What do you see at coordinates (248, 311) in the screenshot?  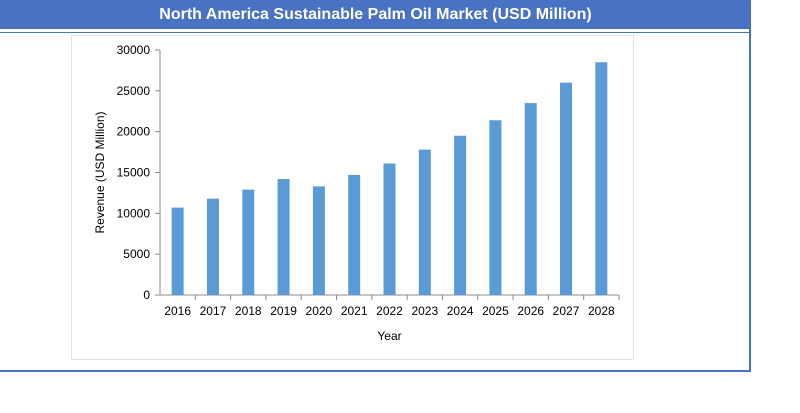 I see `x-tick-label: 2018` at bounding box center [248, 311].